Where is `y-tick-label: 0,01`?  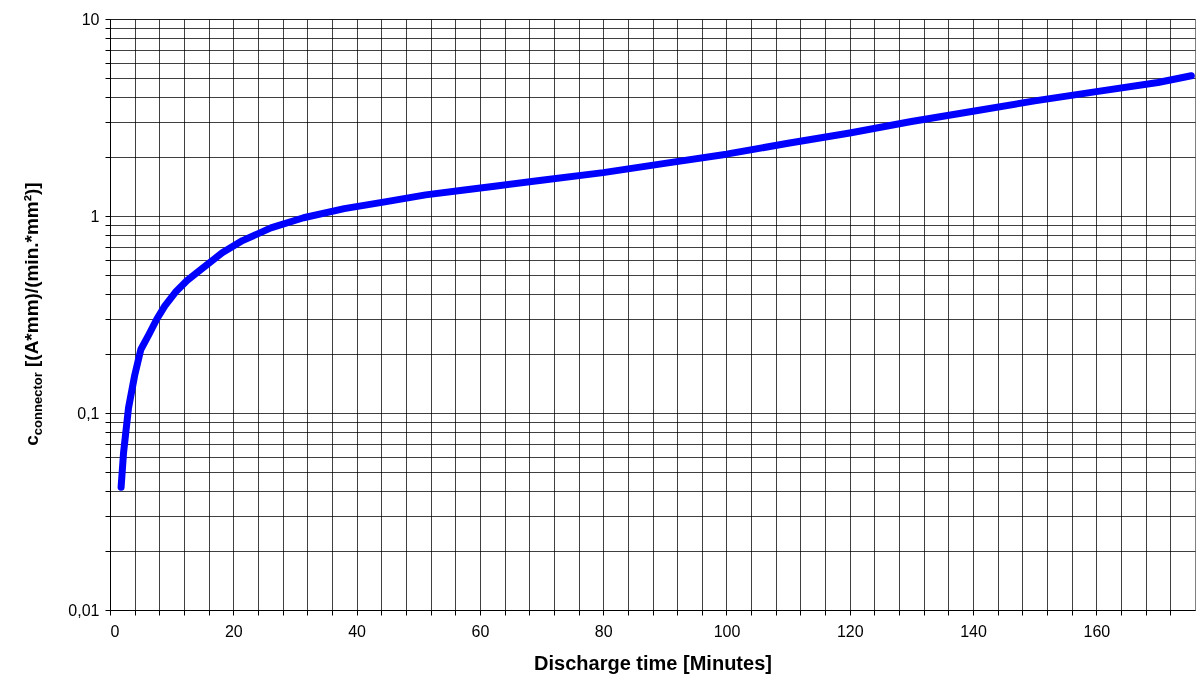
y-tick-label: 0,01 is located at coordinates (84, 610).